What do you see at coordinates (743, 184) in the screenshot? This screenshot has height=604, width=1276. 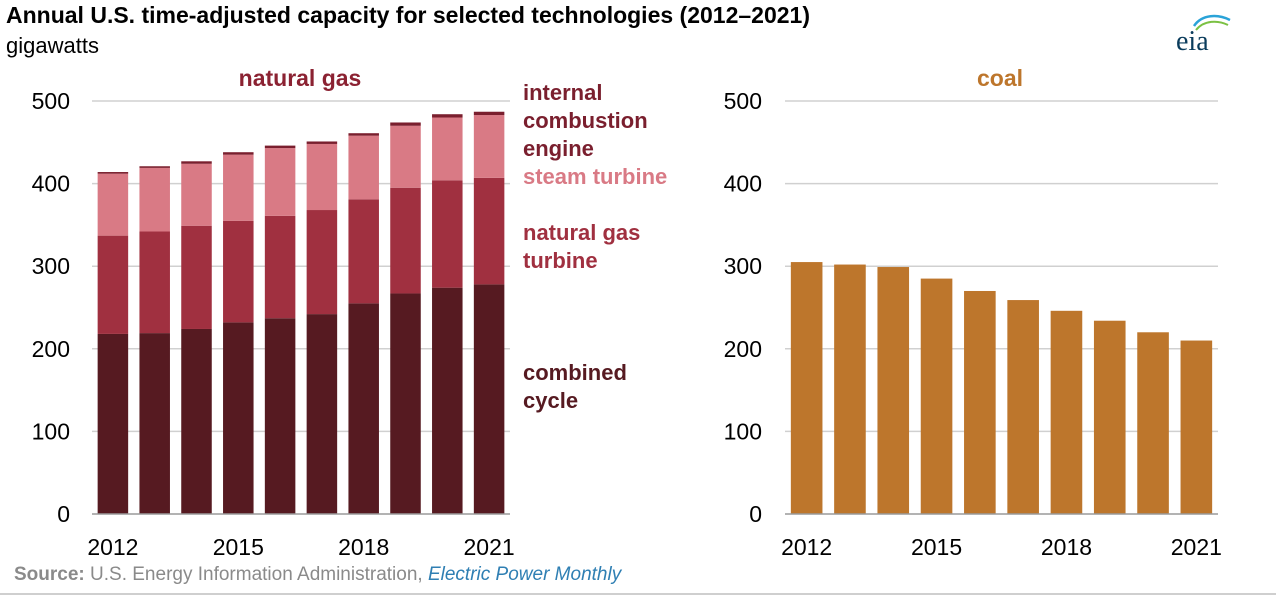 I see `coal-ytick-label: 400` at bounding box center [743, 184].